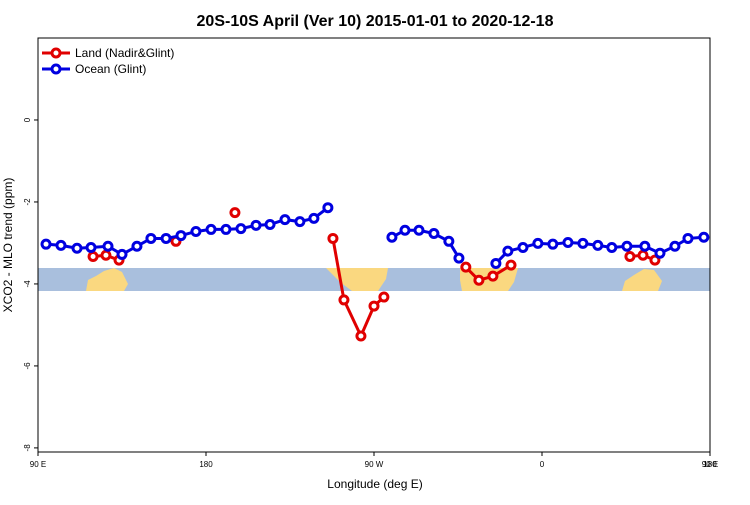  I want to click on y-tick-label: -4, so click(27, 284).